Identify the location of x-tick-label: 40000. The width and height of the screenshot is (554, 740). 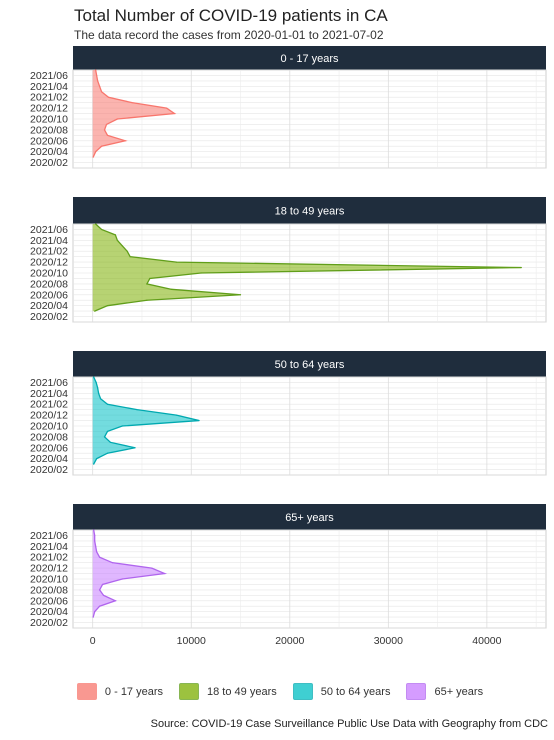
(486, 641).